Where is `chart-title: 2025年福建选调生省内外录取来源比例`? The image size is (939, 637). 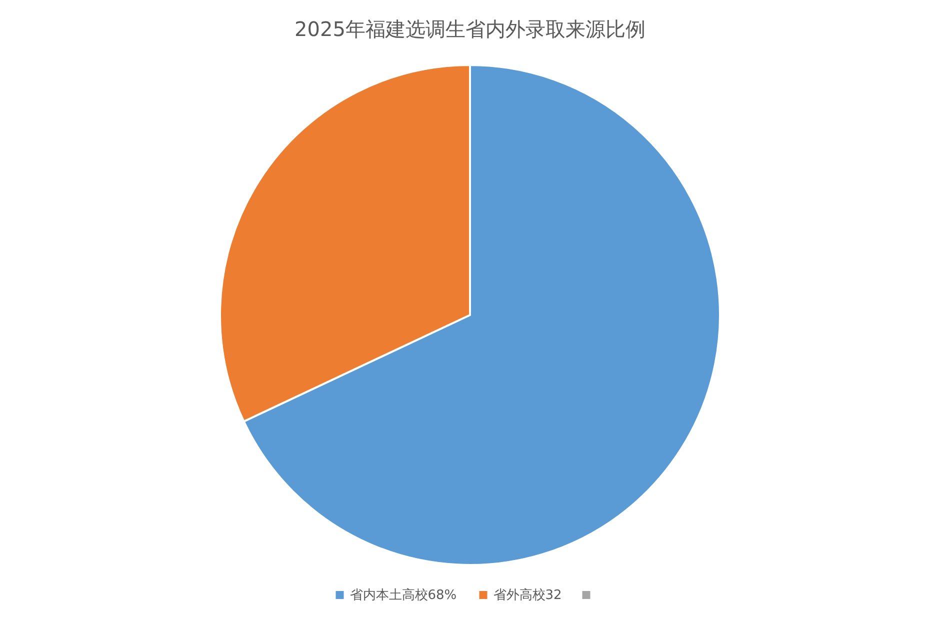
chart-title: 2025年福建选调生省内外录取来源比例 is located at coordinates (470, 29).